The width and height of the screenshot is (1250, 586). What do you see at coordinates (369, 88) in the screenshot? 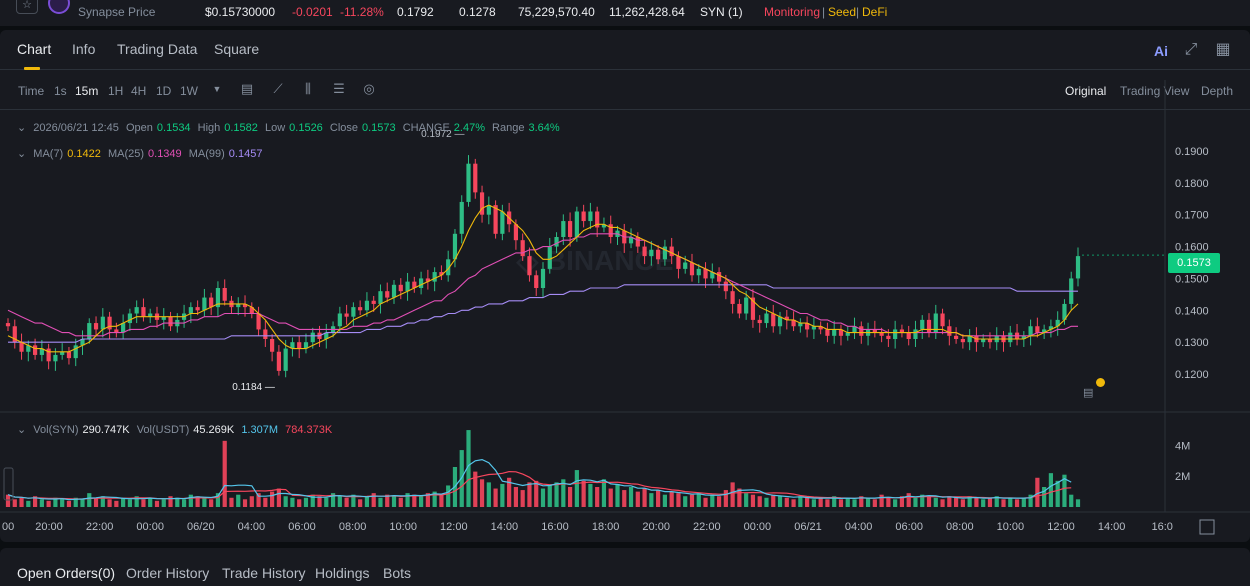
I see `target-icon: ◎` at bounding box center [369, 88].